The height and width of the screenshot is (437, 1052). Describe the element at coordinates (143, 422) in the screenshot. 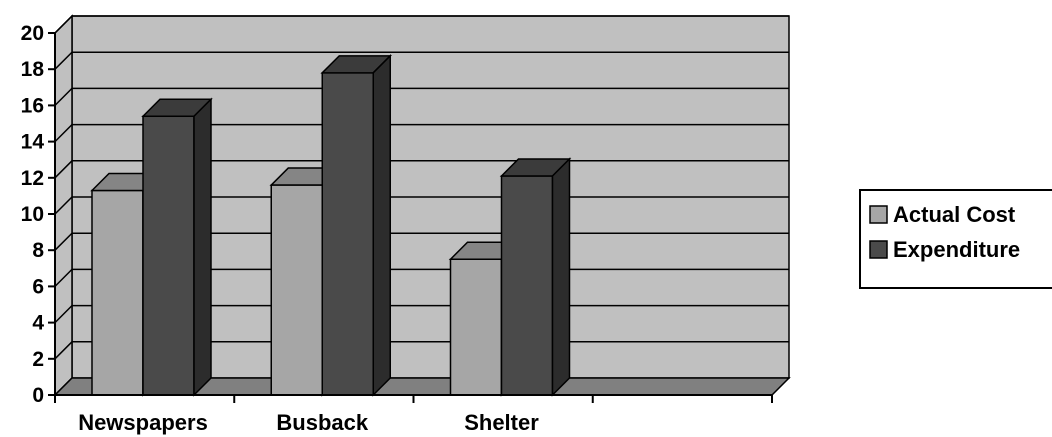

I see `x-tick-label: Newspapers` at that location.